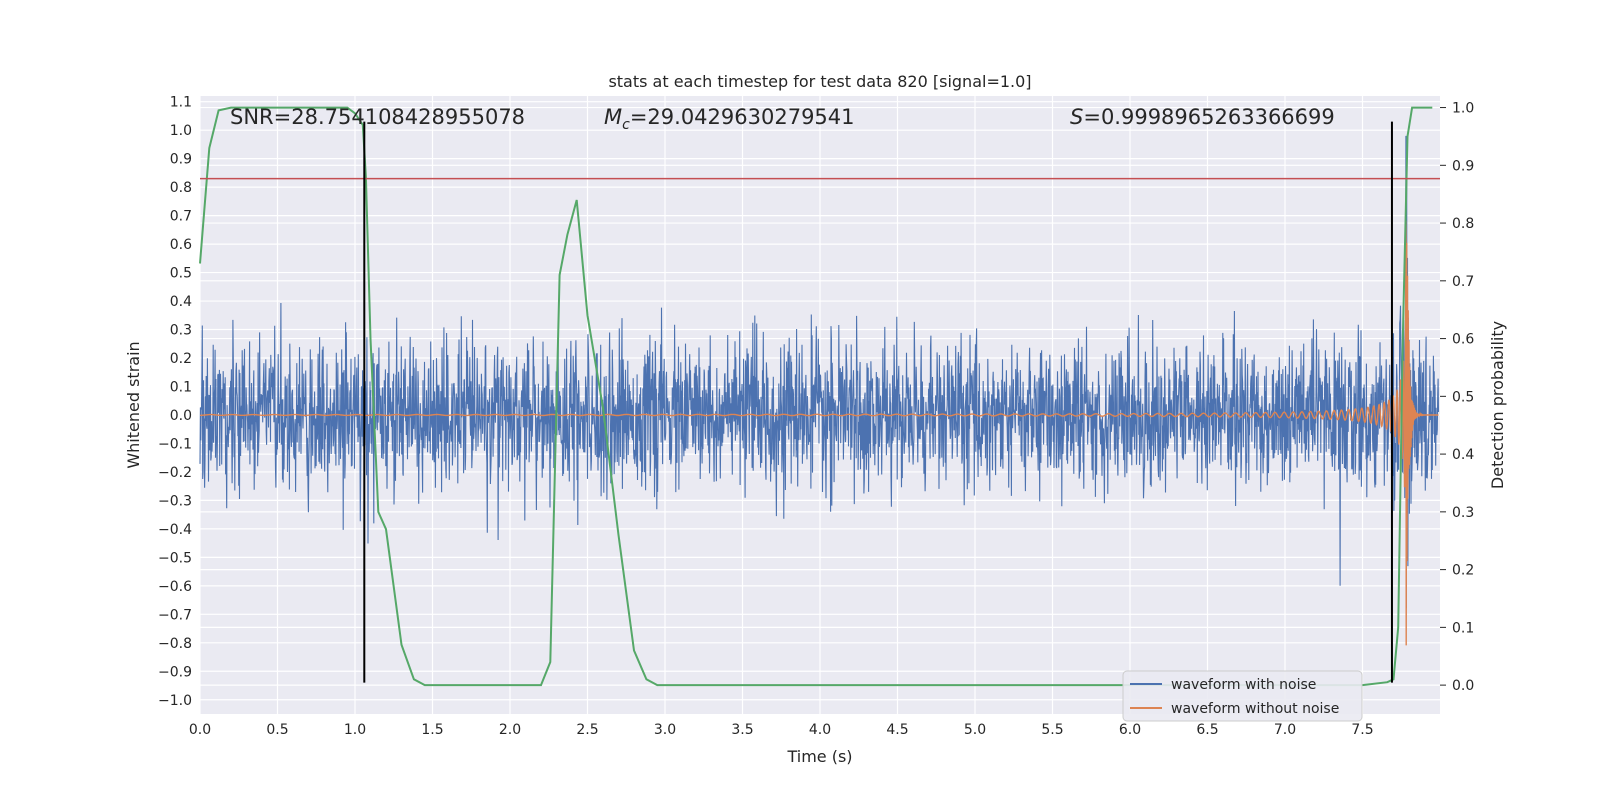 This screenshot has width=1600, height=800. Describe the element at coordinates (1463, 109) in the screenshot. I see `y2-tick-label: 1.0` at that location.